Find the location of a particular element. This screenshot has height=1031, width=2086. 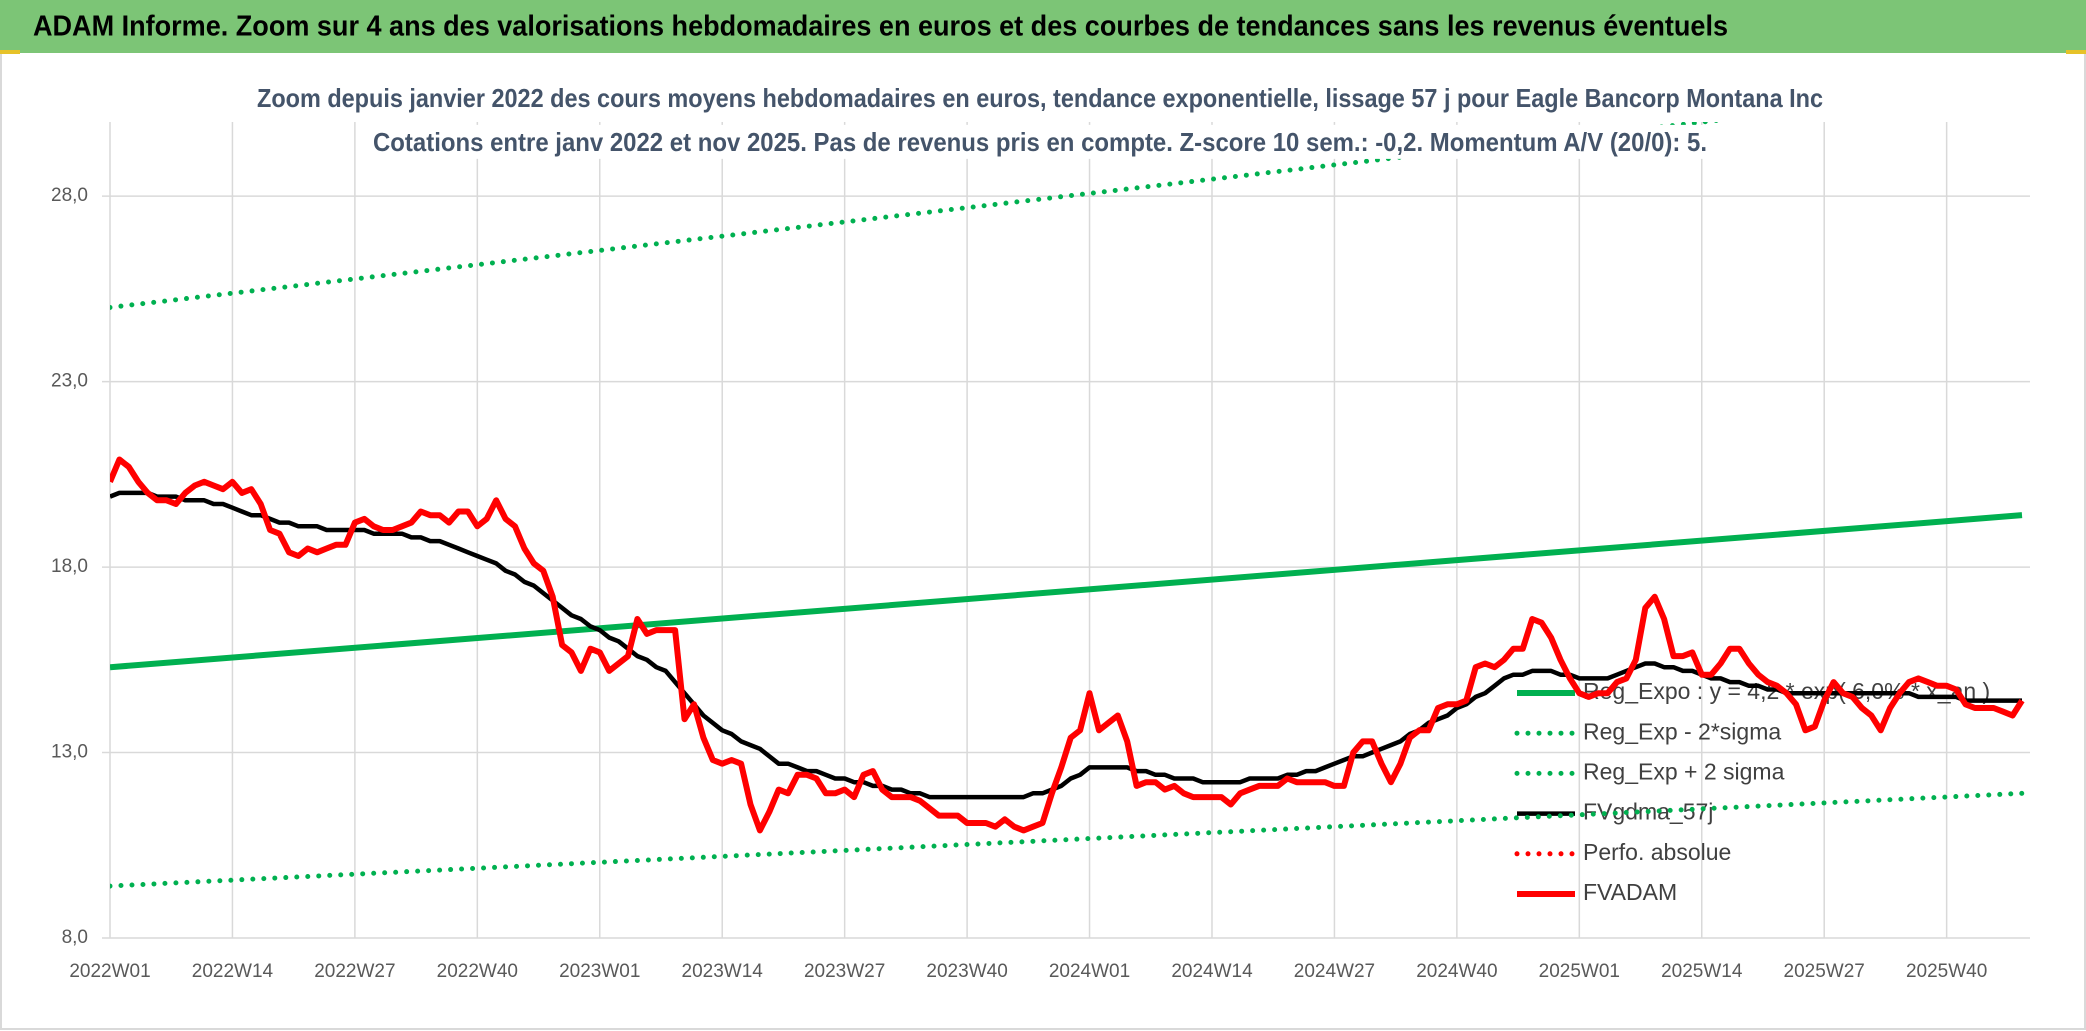

x-tick-label: 2024W40 is located at coordinates (1456, 971).